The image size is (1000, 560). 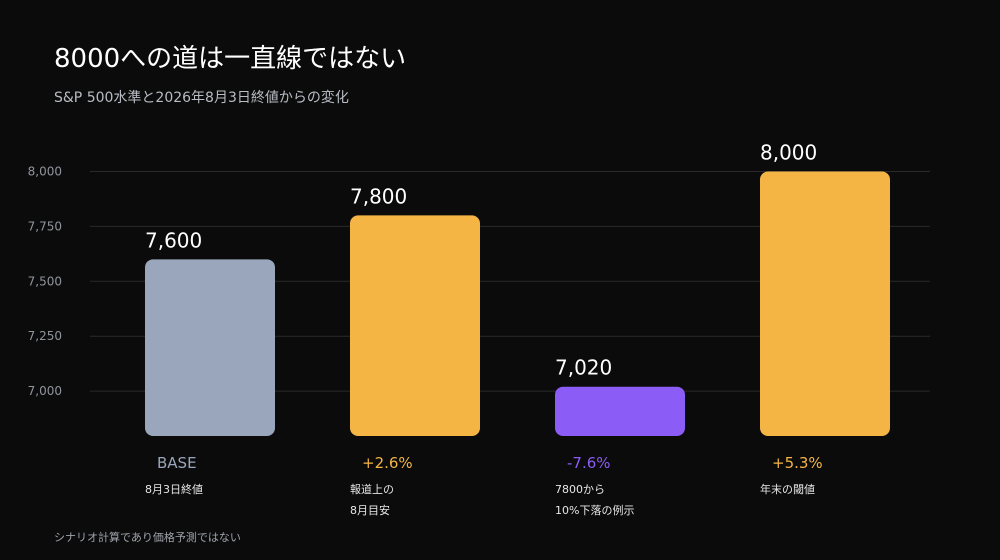 I want to click on value-label: 8,000, so click(x=788, y=153).